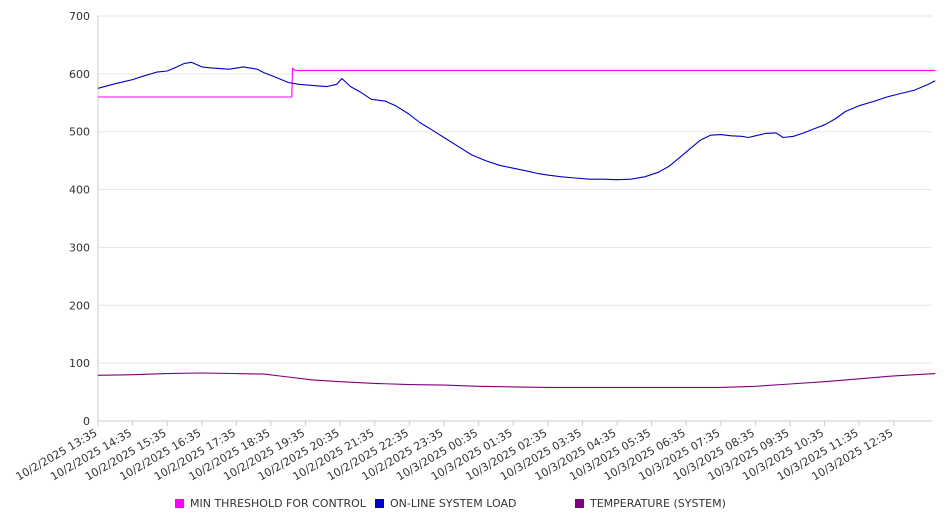 This screenshot has width=946, height=526. What do you see at coordinates (86, 421) in the screenshot?
I see `y-tick-label: 0` at bounding box center [86, 421].